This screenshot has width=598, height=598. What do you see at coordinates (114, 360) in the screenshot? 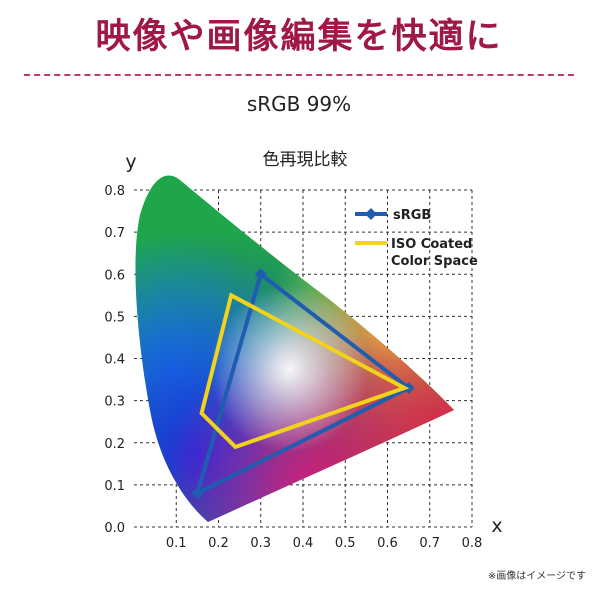
I see `y-tick-label: 0.4` at bounding box center [114, 360].